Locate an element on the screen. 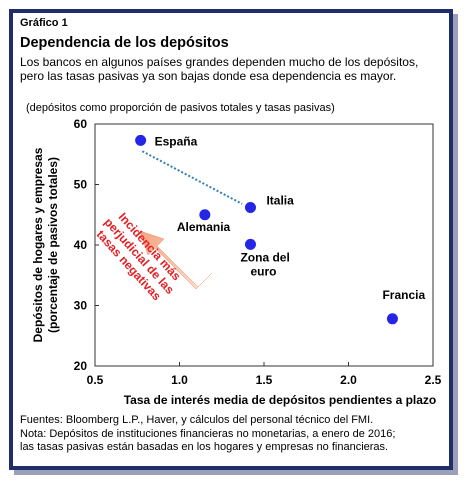 The height and width of the screenshot is (485, 468). chart-title: Dependencia de los depósitos is located at coordinates (124, 43).